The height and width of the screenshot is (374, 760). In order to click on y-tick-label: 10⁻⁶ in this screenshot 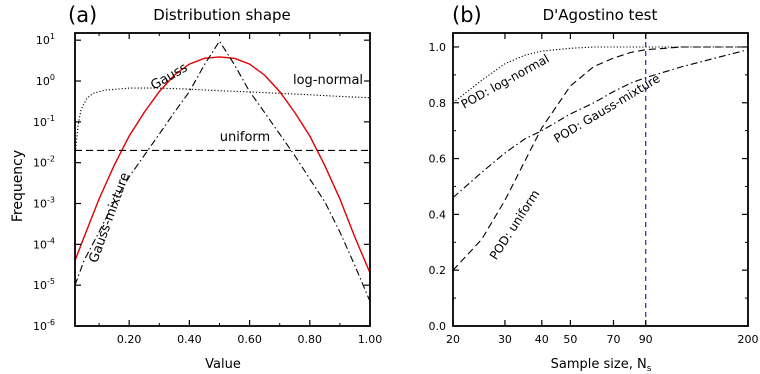, I will do `click(44, 325)`.